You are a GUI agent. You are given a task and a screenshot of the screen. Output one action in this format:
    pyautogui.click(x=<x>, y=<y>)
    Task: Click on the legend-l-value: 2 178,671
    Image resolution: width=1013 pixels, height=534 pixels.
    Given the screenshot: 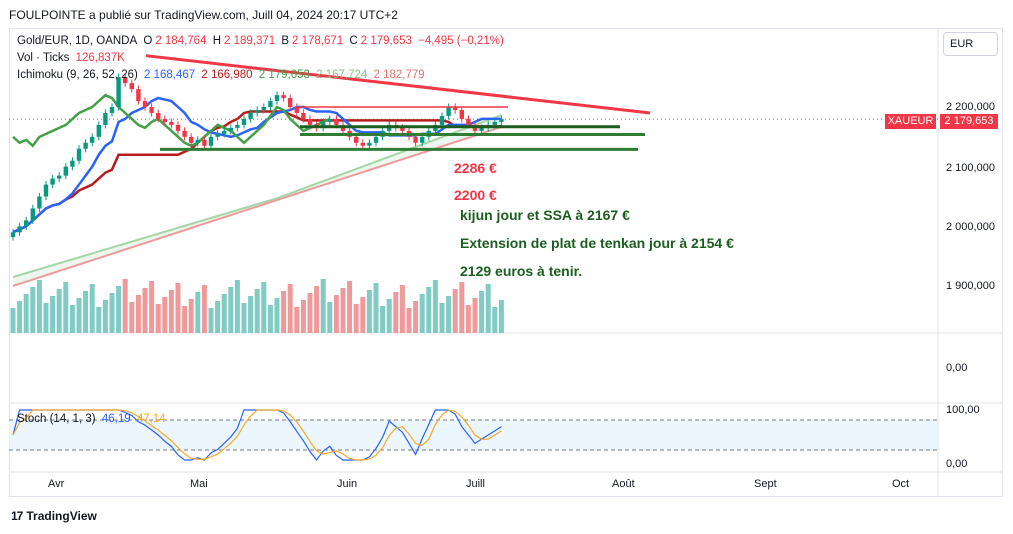 What is the action you would take?
    pyautogui.click(x=318, y=41)
    